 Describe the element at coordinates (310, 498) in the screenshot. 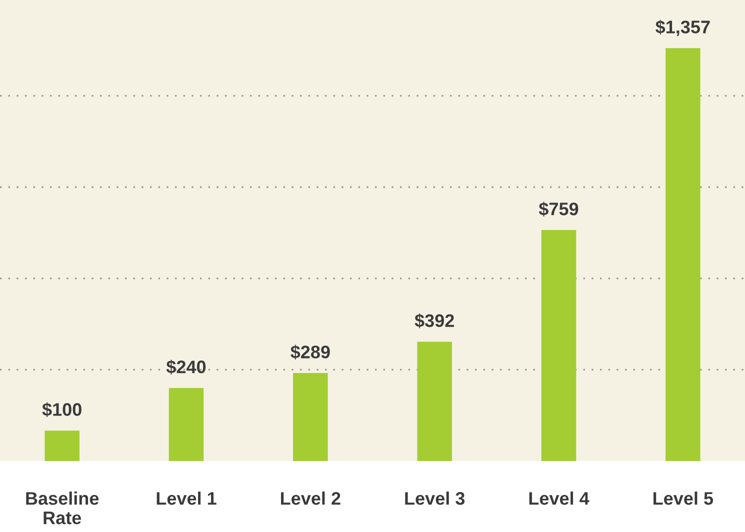

I see `x-tick-label: Level 2` at that location.